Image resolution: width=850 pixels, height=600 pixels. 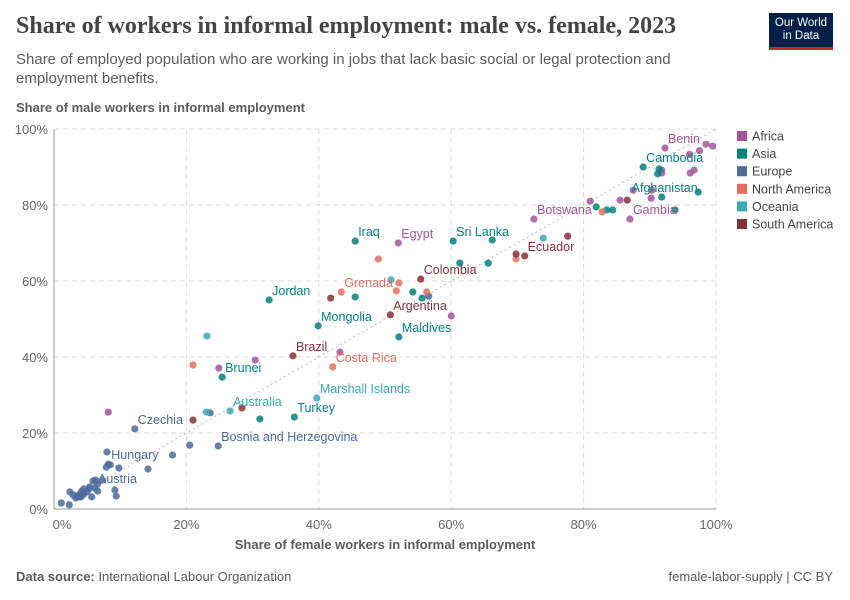 I want to click on point-label: Austria, so click(x=117, y=479).